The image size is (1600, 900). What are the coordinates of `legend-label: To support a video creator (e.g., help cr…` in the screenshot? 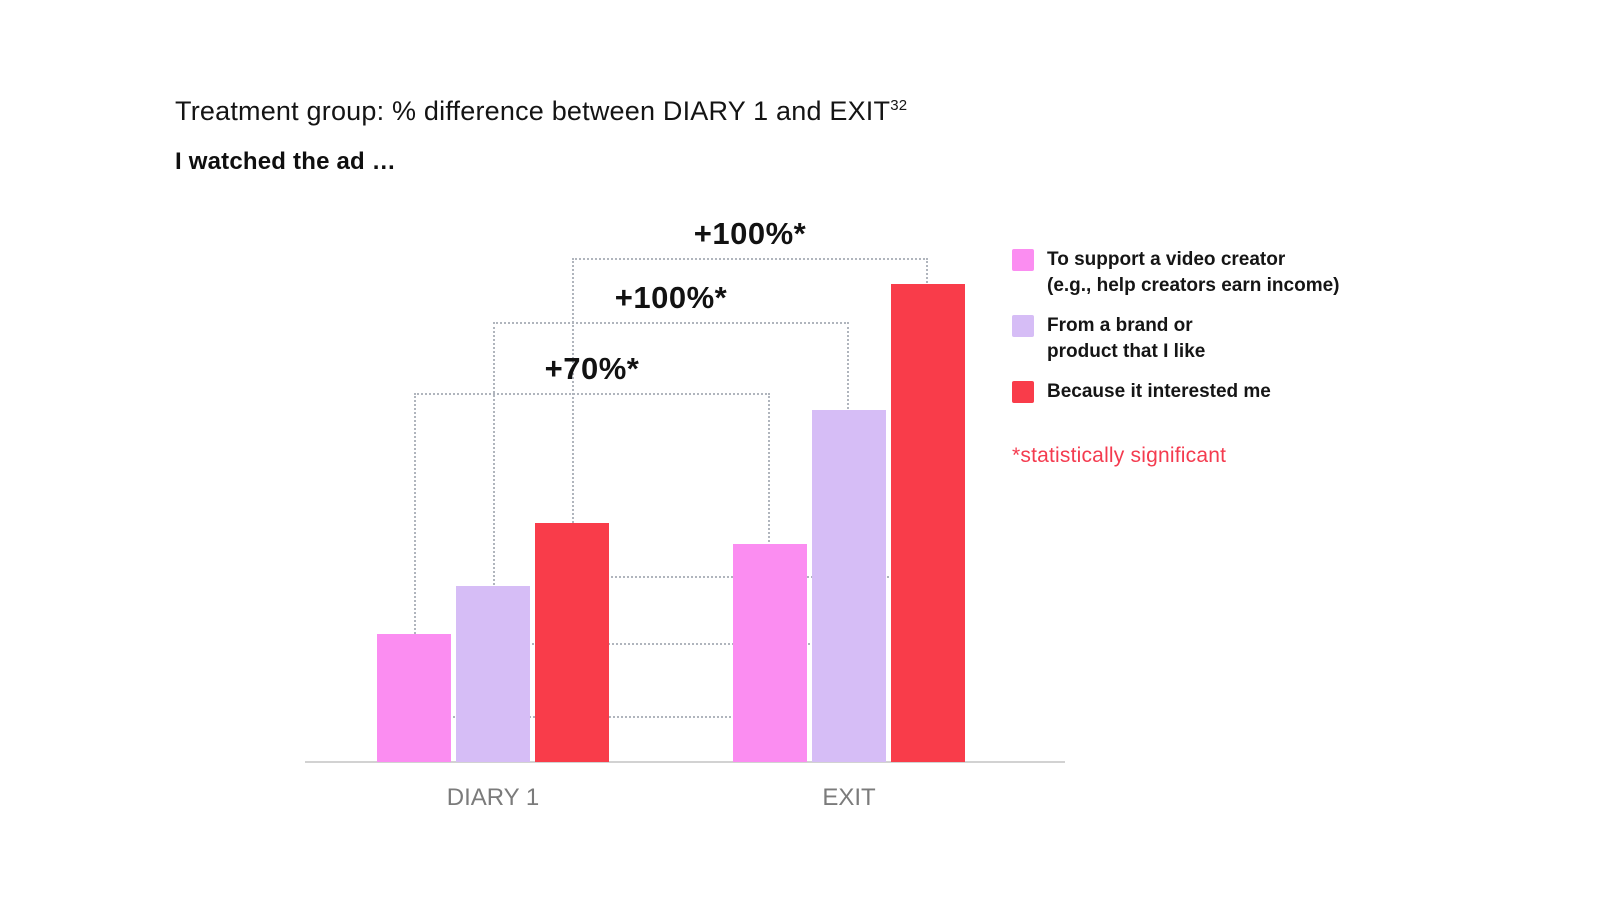 It's located at (1193, 272).